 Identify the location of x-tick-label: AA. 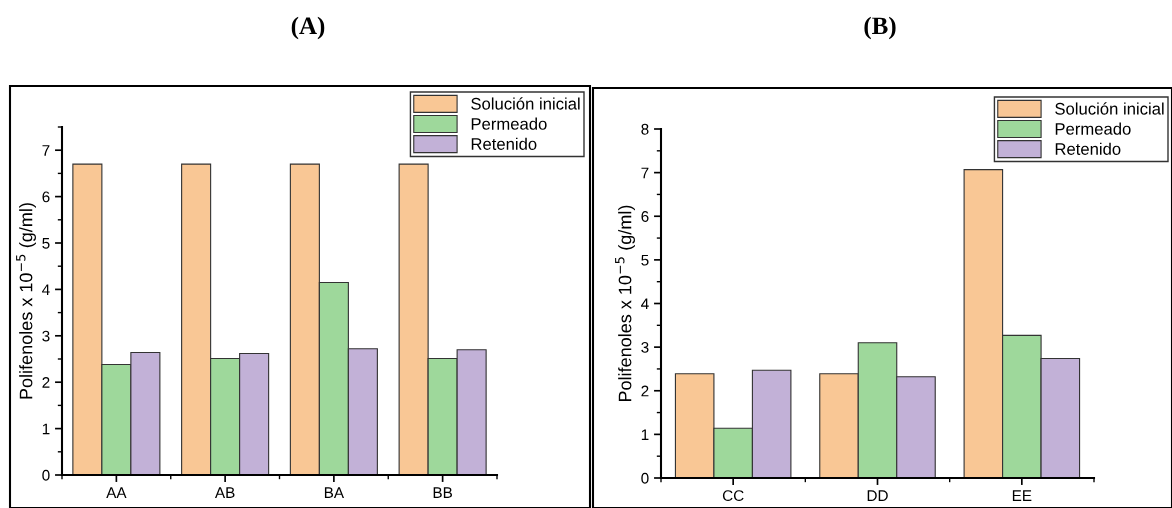
(116, 492).